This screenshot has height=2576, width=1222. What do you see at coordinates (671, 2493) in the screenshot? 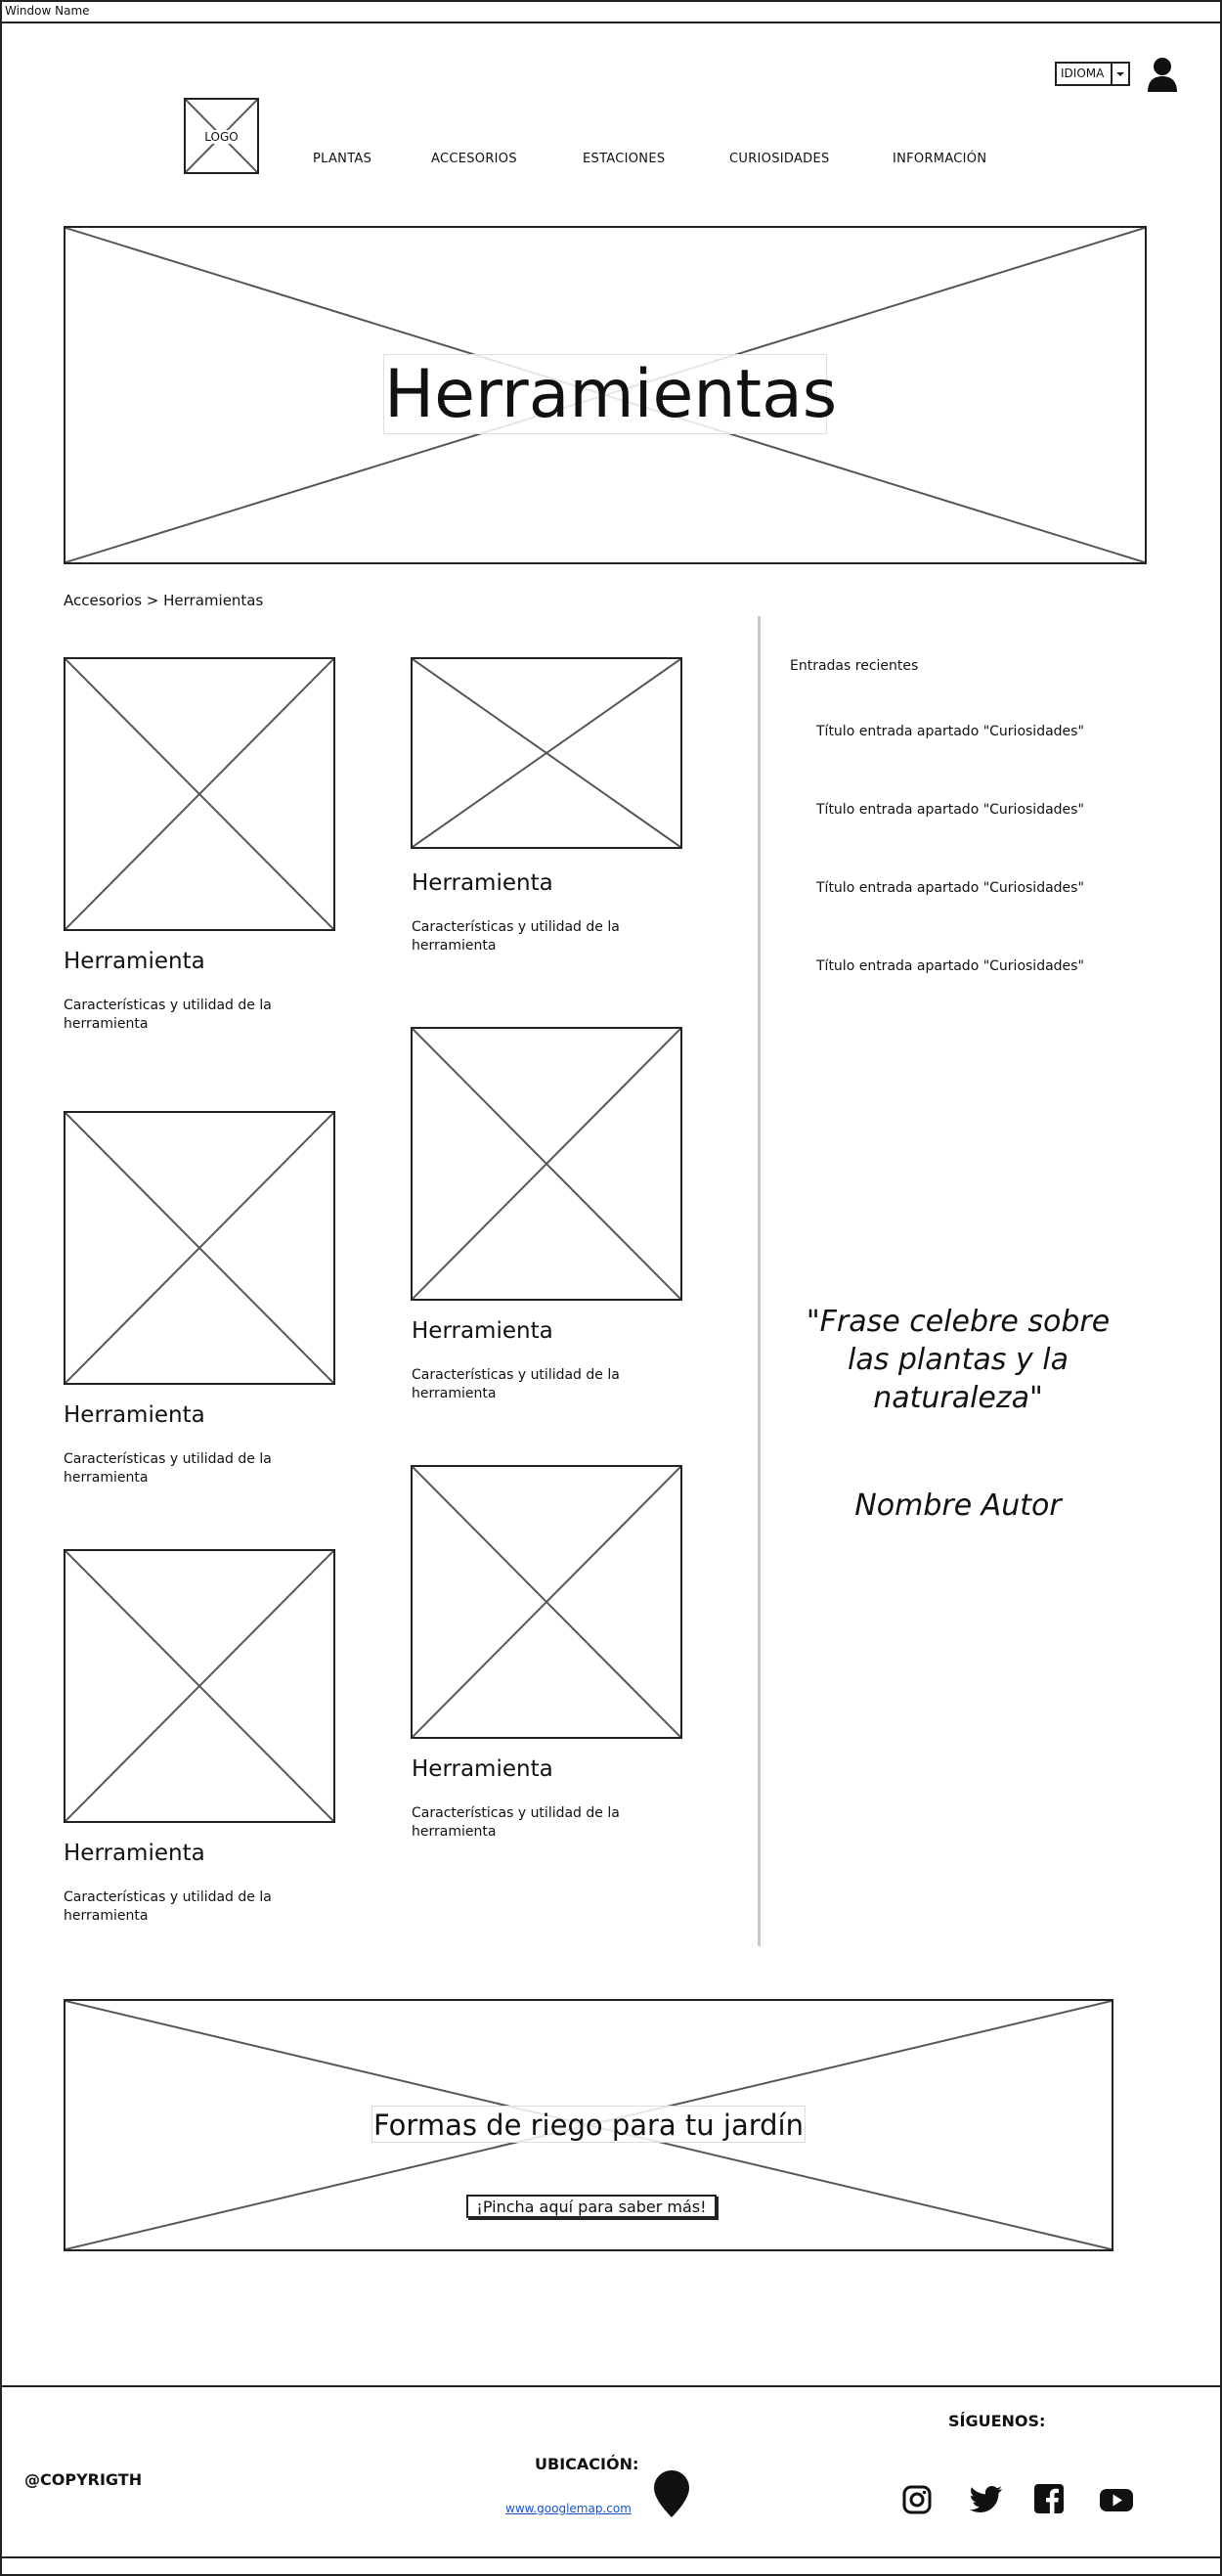
I see `map-pin-icon` at bounding box center [671, 2493].